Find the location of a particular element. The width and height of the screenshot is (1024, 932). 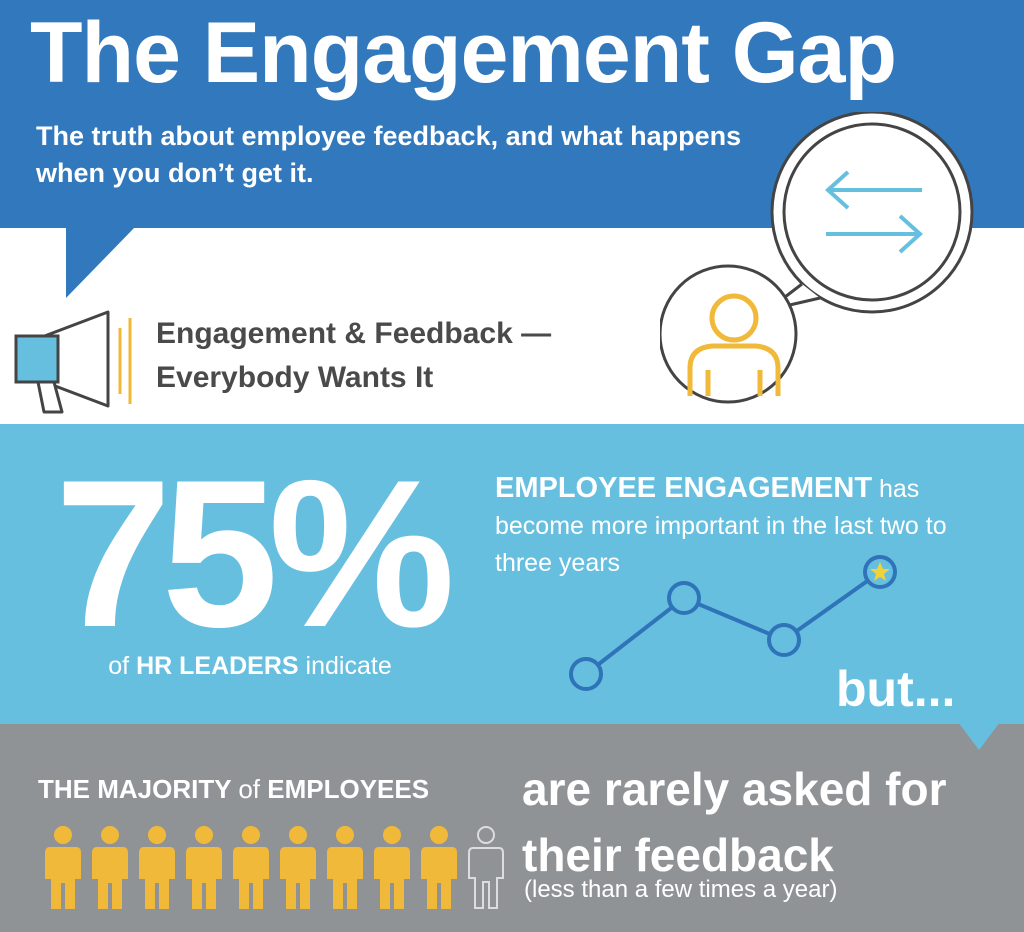

engagement-heading-line1: Engagement & Feedback — is located at coordinates (354, 333).